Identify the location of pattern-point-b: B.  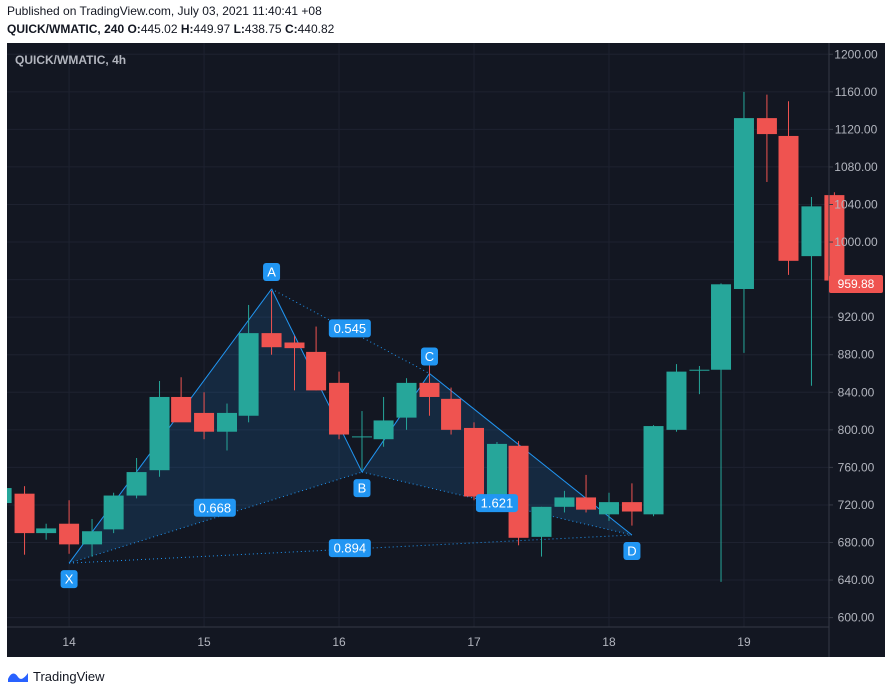
(362, 488).